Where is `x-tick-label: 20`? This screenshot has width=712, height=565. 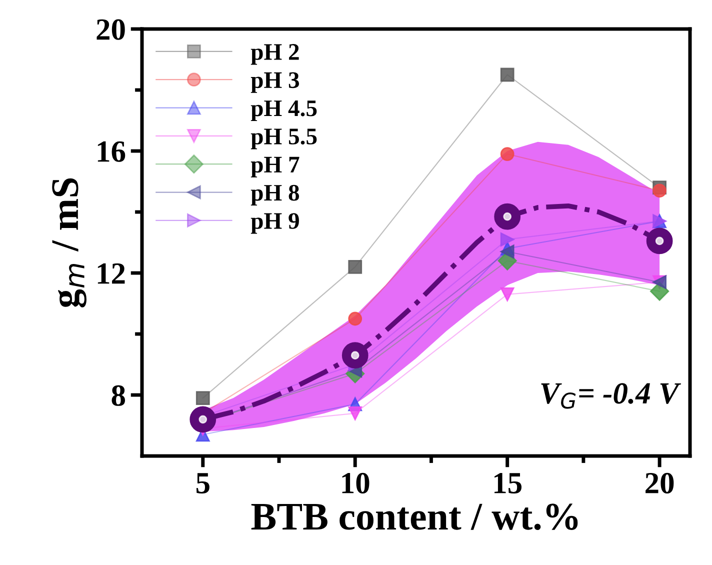
x-tick-label: 20 is located at coordinates (660, 483).